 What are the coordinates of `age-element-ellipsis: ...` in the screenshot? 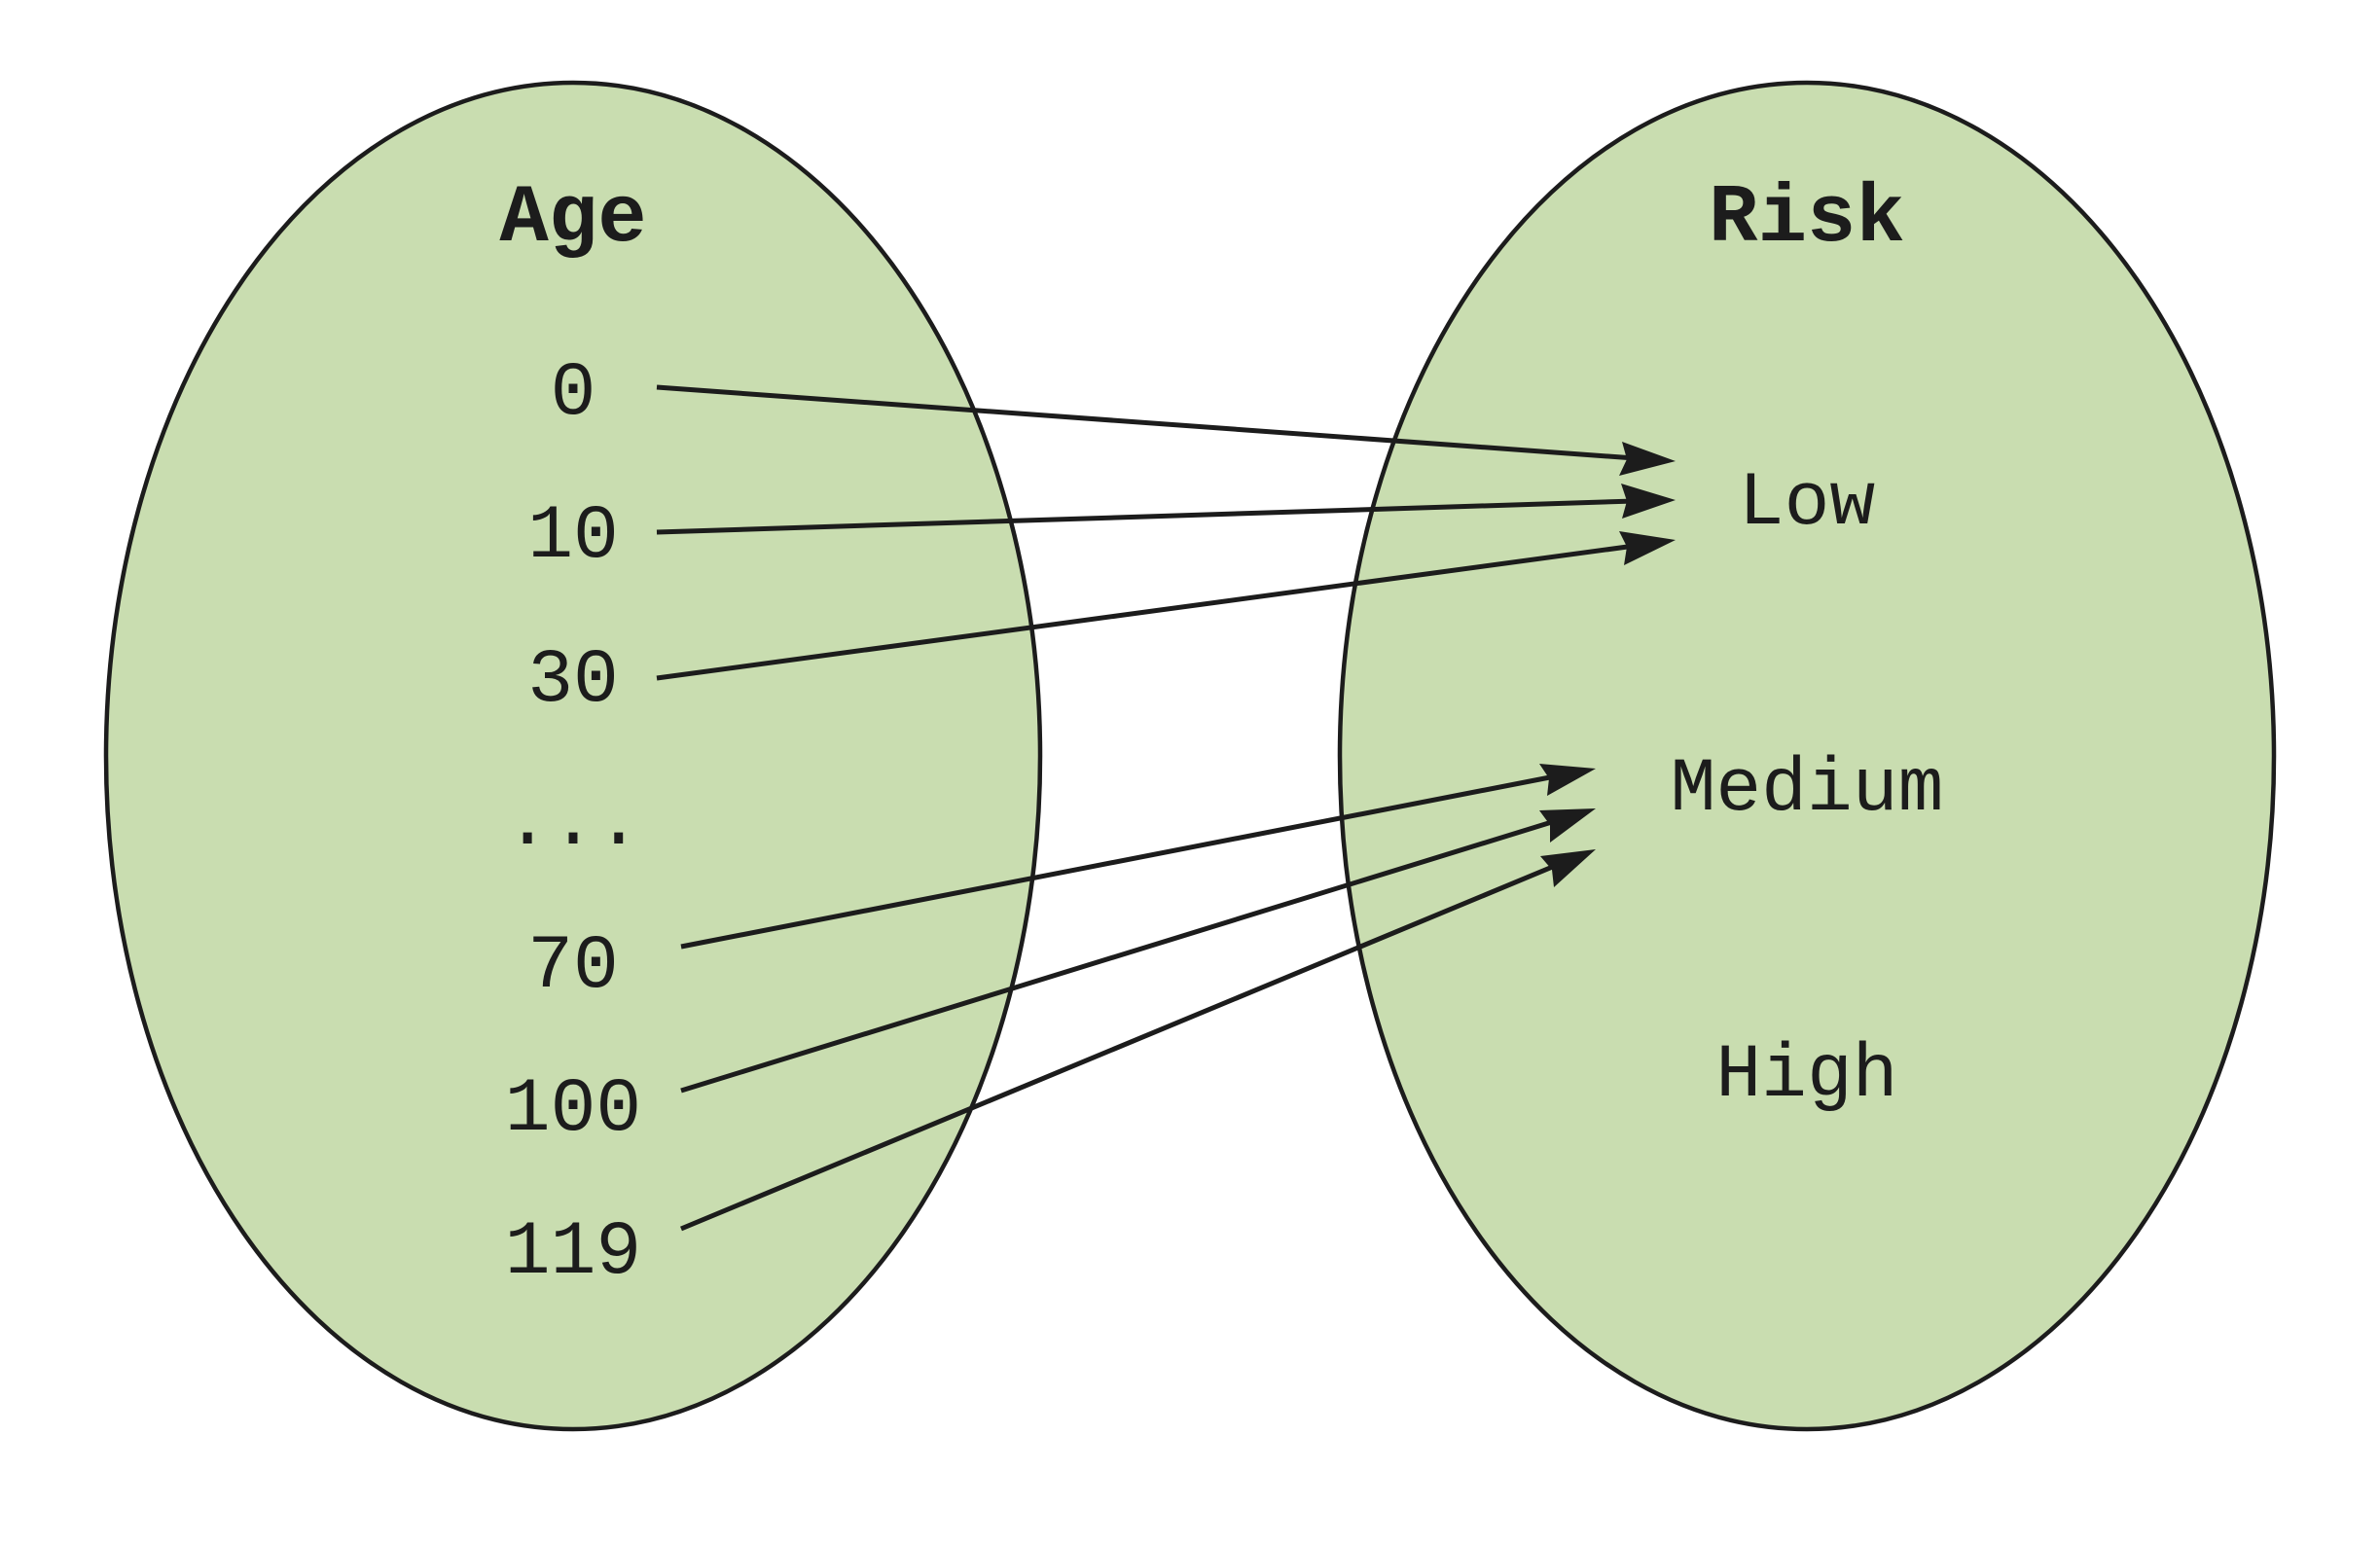 It's located at (573, 824).